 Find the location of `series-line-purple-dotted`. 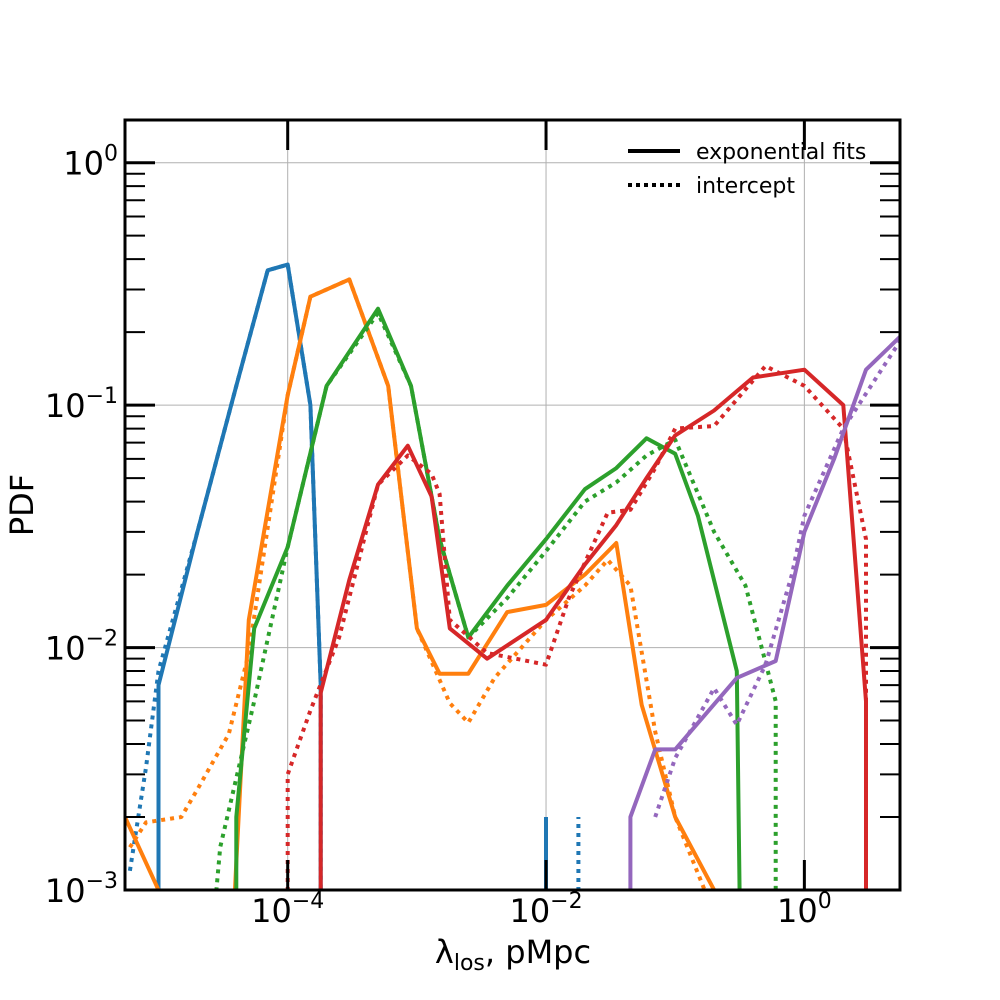

series-line-purple-dotted is located at coordinates (776, 578).